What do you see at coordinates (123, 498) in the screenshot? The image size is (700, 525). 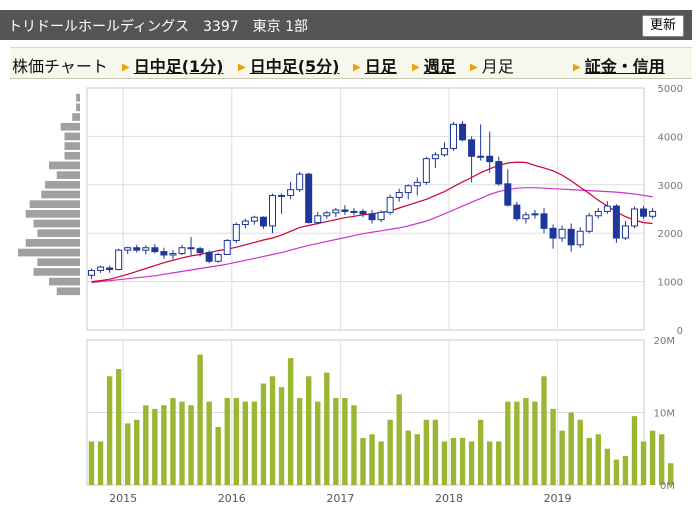 I see `year-tick-label: 2015` at bounding box center [123, 498].